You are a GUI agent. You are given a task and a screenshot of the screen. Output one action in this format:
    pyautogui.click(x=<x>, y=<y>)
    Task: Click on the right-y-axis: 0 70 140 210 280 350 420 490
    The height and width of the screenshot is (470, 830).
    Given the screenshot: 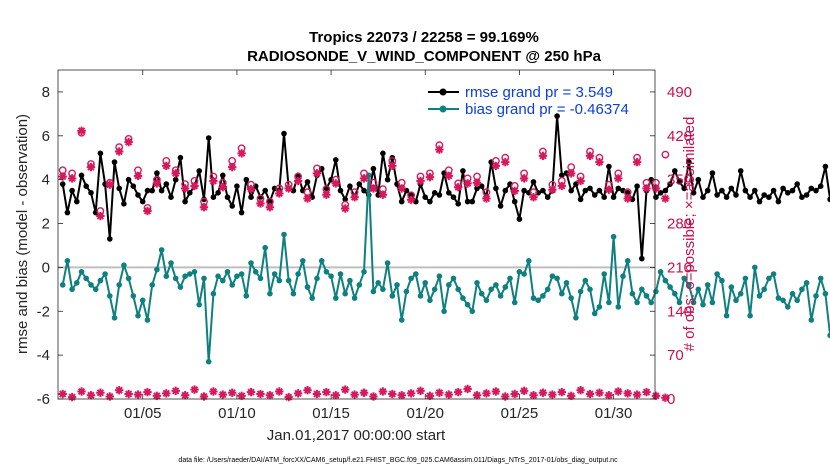 What is the action you would take?
    pyautogui.click(x=671, y=246)
    